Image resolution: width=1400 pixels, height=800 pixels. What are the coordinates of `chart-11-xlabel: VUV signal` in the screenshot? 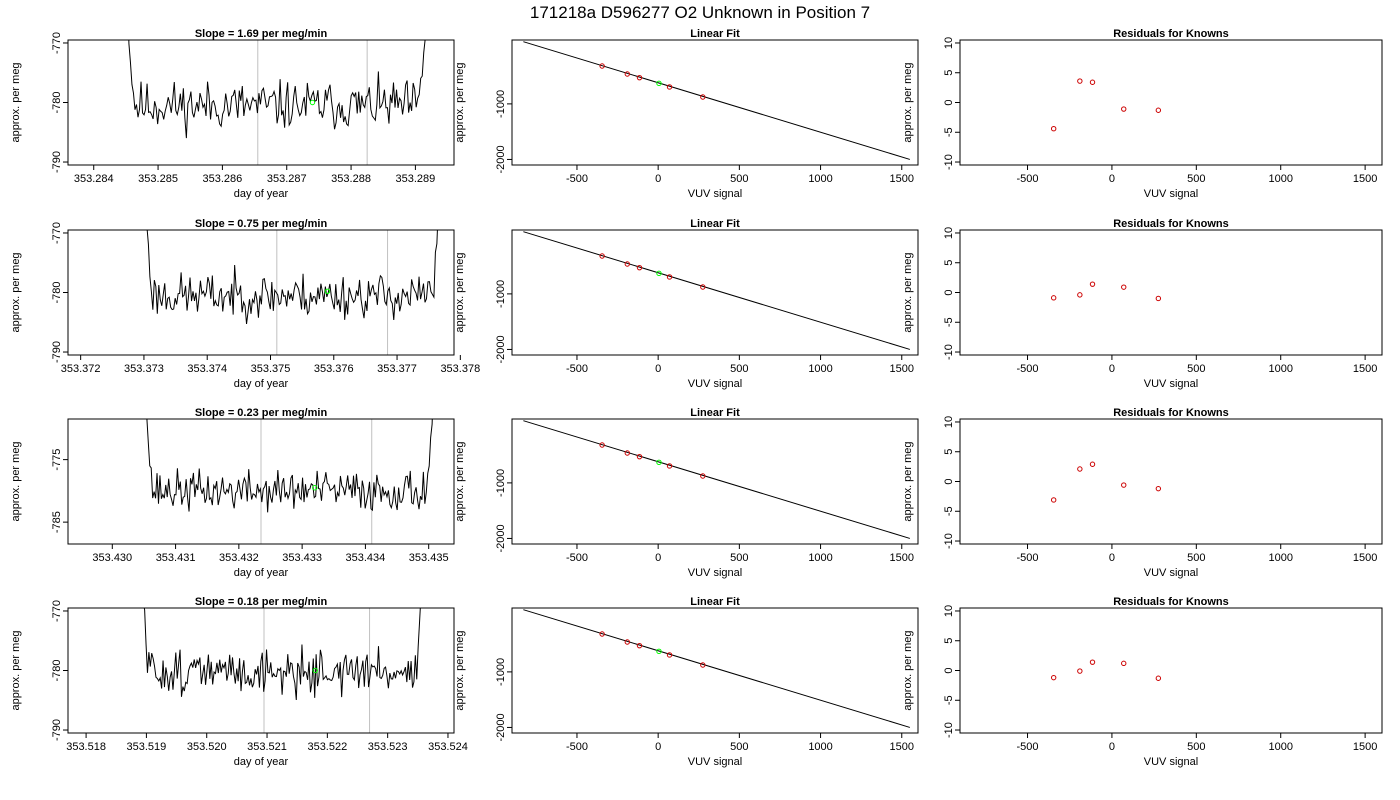 It's located at (715, 762).